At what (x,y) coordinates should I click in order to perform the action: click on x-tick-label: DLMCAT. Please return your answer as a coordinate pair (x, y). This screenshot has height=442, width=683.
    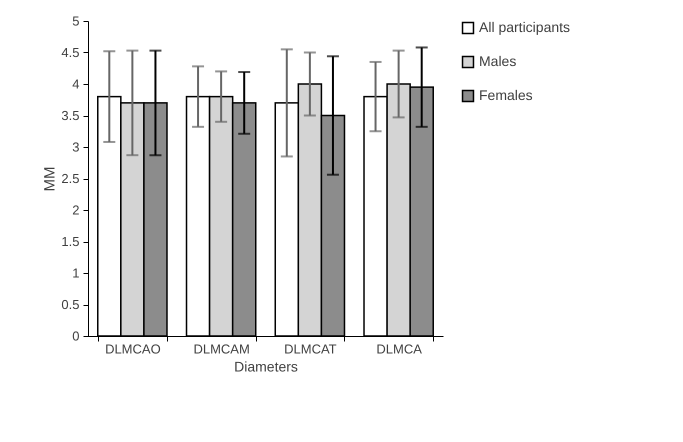
    Looking at the image, I should click on (310, 349).